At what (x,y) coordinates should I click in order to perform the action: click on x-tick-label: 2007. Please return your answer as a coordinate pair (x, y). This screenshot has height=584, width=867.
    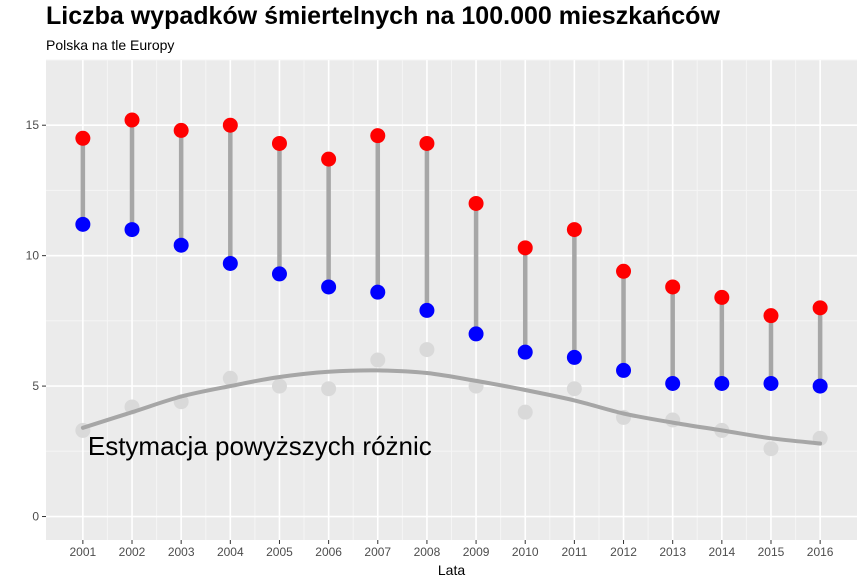
    Looking at the image, I should click on (377, 552).